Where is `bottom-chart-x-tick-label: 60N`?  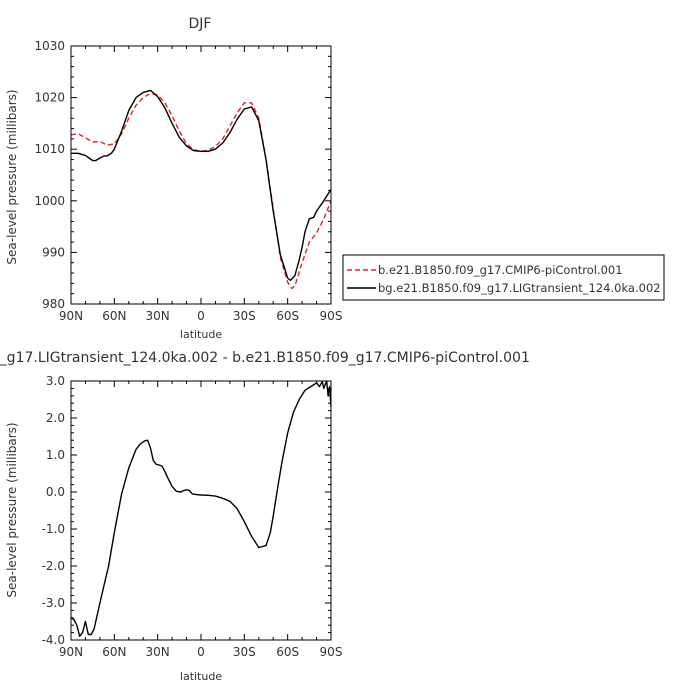
bottom-chart-x-tick-label: 60N is located at coordinates (114, 652).